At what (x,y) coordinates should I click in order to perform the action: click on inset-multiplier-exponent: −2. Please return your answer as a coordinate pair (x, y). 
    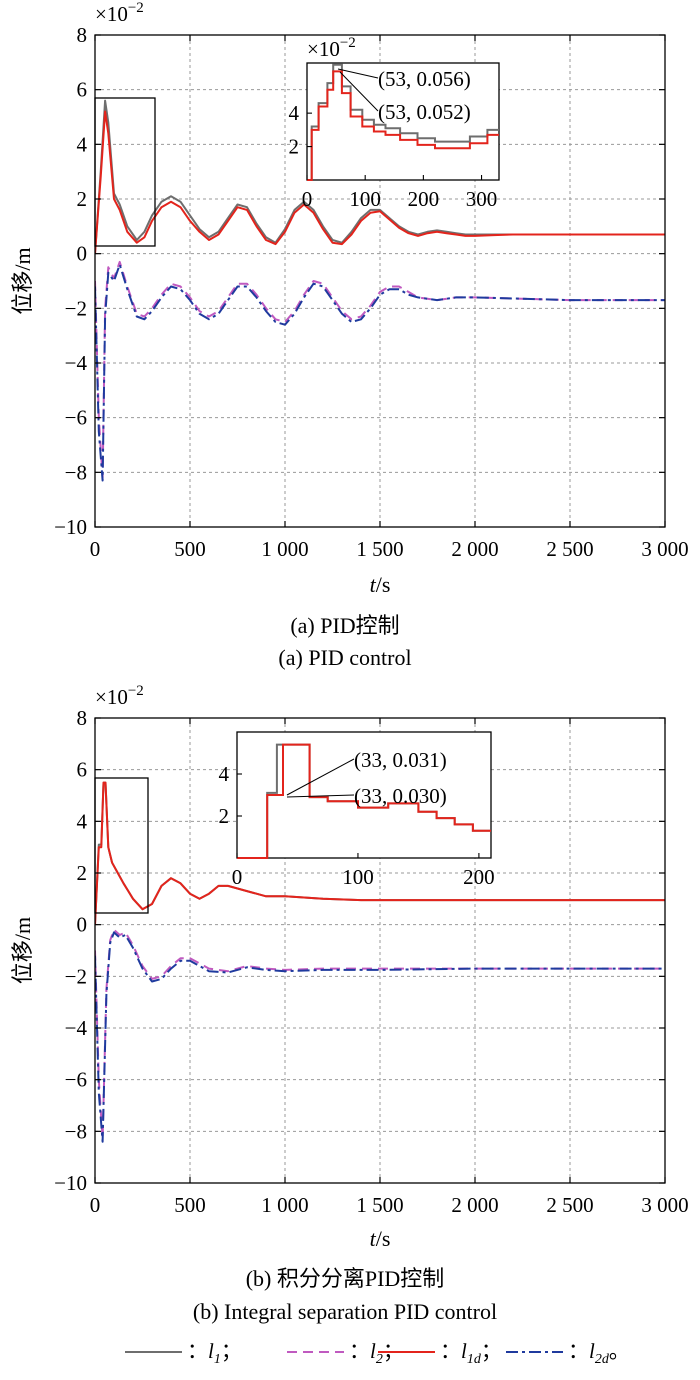
    Looking at the image, I should click on (348, 43).